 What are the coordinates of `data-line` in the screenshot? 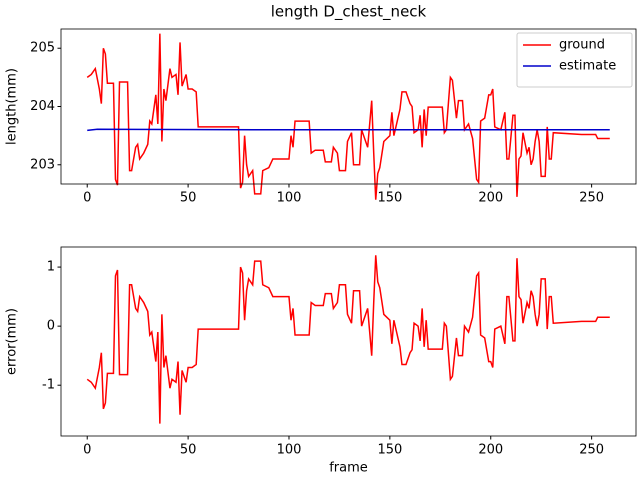 It's located at (348, 130).